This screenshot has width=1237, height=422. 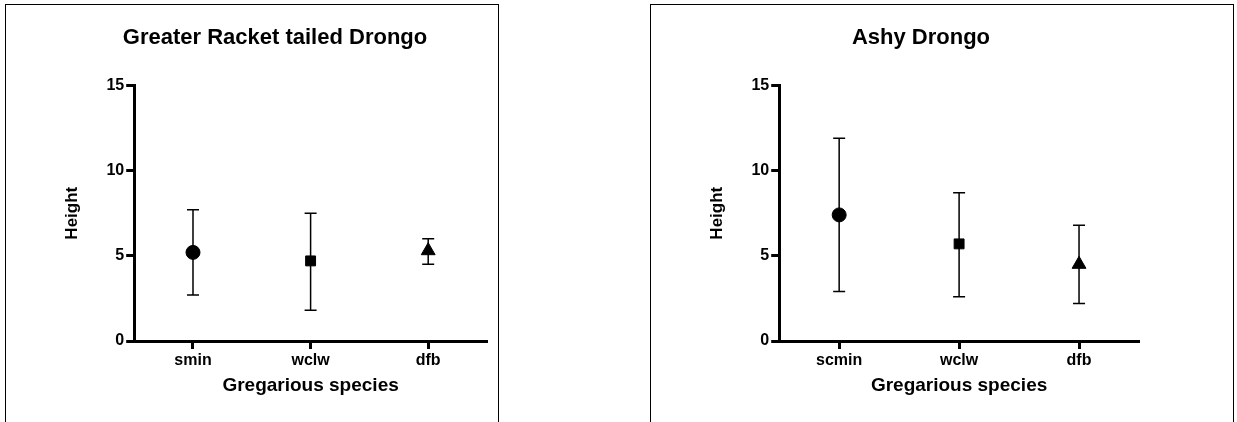 What do you see at coordinates (275, 37) in the screenshot?
I see `chart-title: Greater Racket tailed Drongo` at bounding box center [275, 37].